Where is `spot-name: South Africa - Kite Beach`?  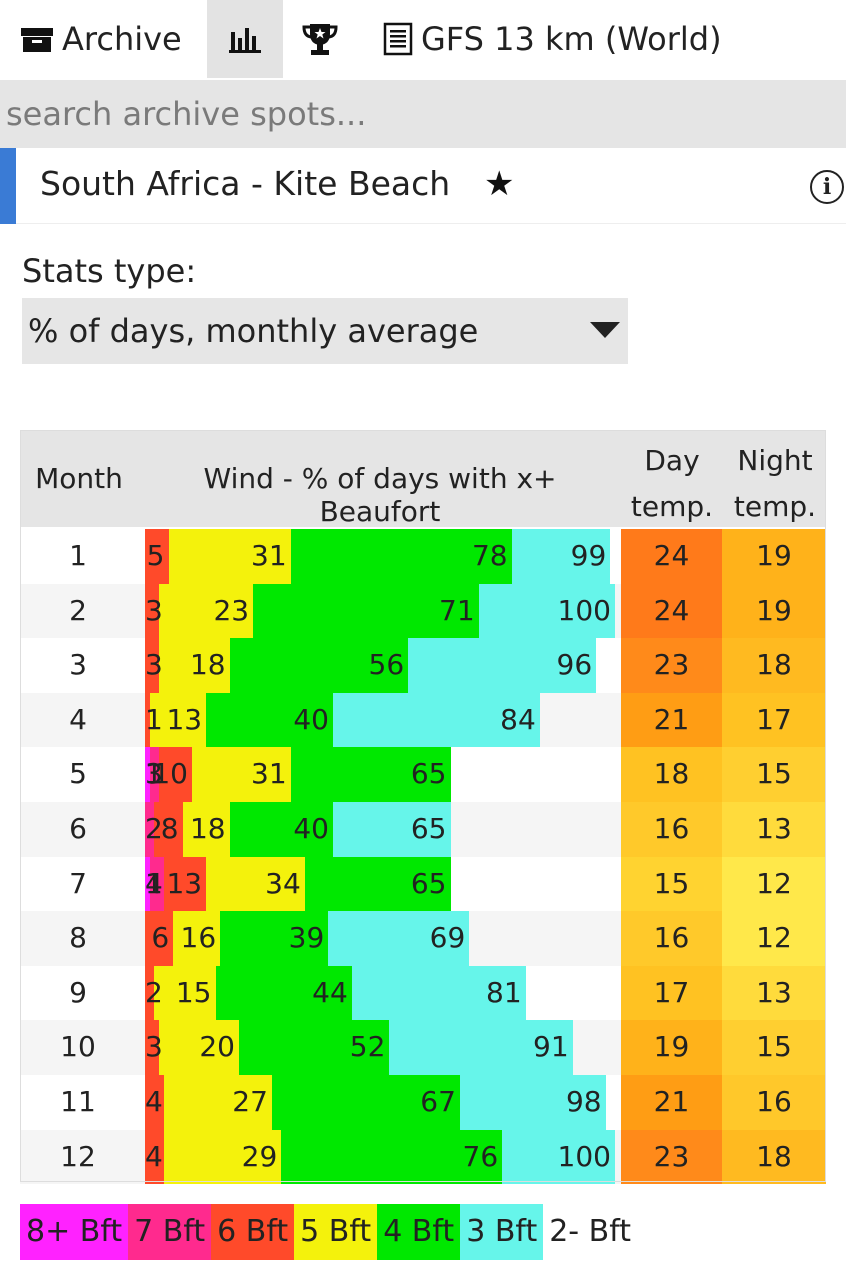
spot-name: South Africa - Kite Beach is located at coordinates (245, 183).